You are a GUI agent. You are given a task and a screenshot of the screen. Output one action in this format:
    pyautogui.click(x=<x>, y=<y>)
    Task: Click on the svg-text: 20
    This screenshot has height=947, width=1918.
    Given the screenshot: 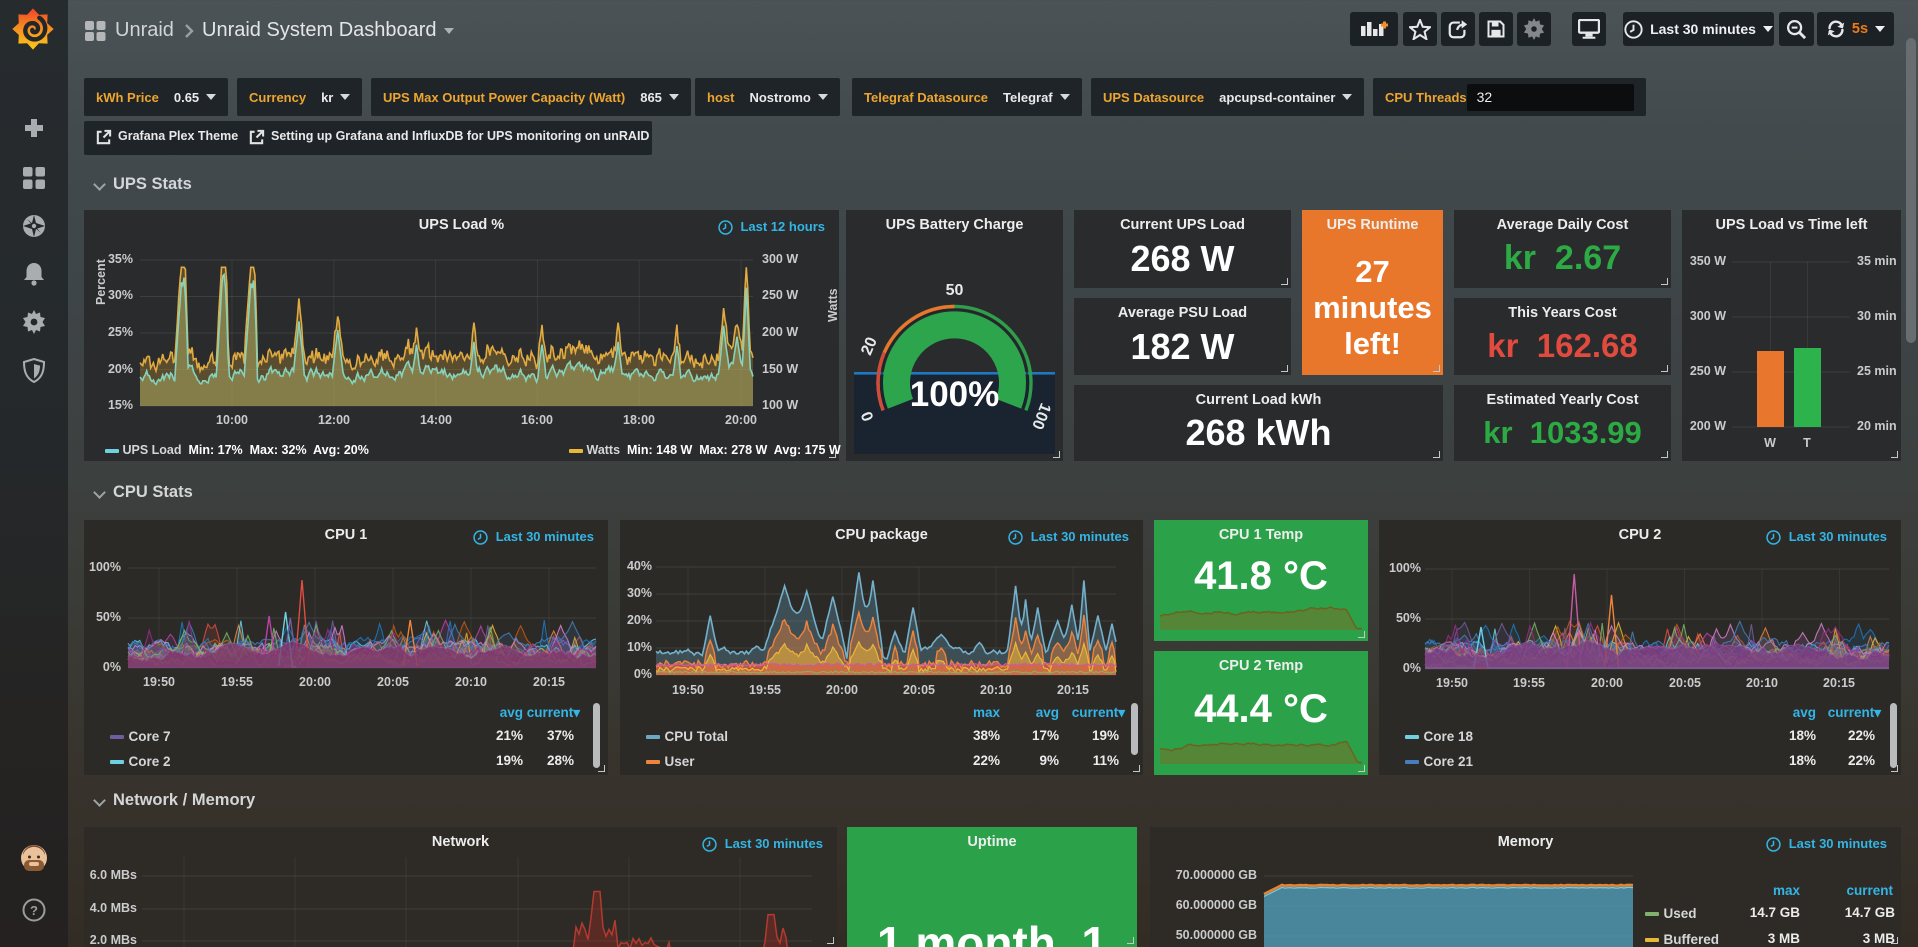 What is the action you would take?
    pyautogui.click(x=869, y=346)
    